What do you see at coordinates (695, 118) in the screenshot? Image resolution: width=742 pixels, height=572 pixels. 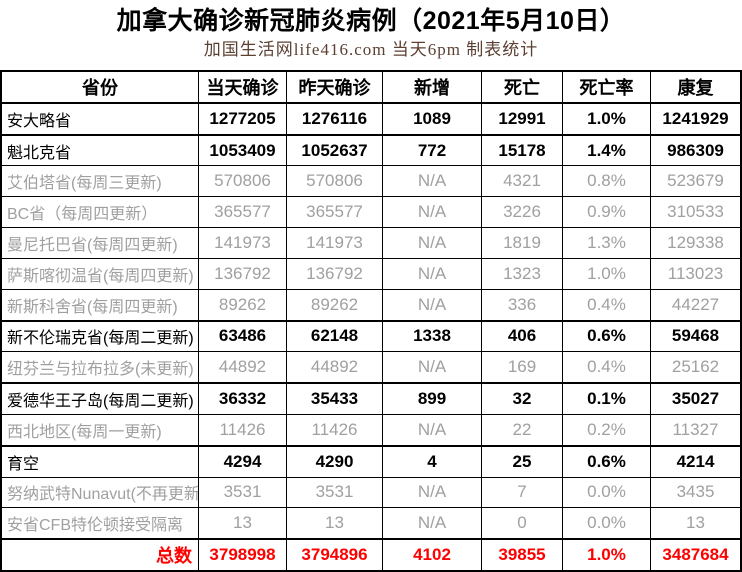 I see `value-cell: 1241929` at bounding box center [695, 118].